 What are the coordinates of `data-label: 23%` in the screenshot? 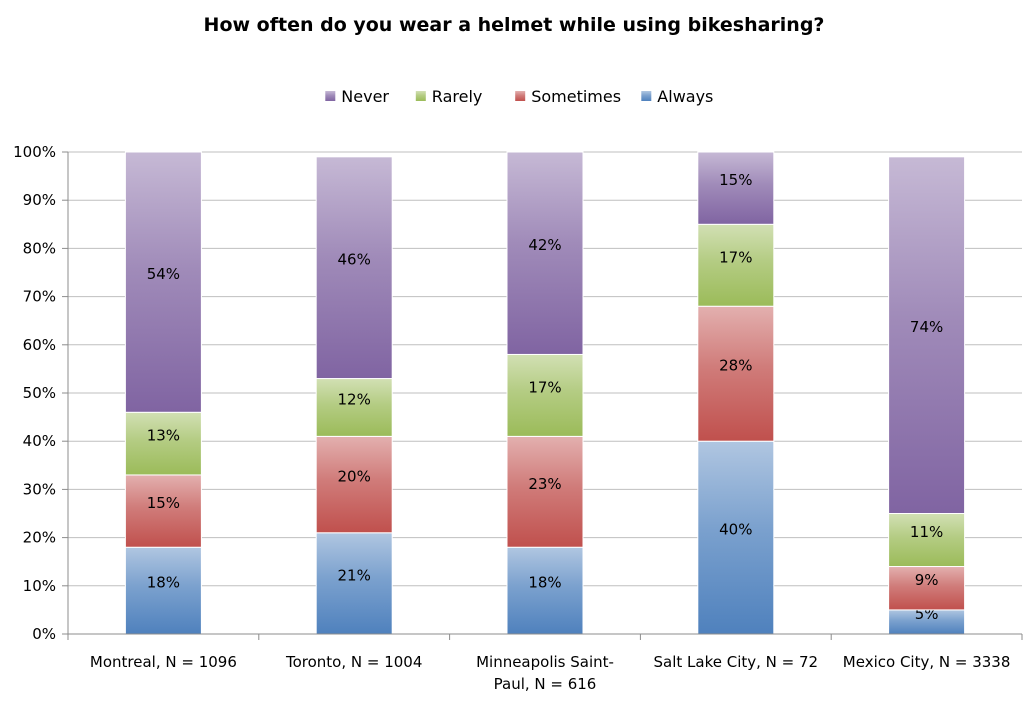 It's located at (544, 484).